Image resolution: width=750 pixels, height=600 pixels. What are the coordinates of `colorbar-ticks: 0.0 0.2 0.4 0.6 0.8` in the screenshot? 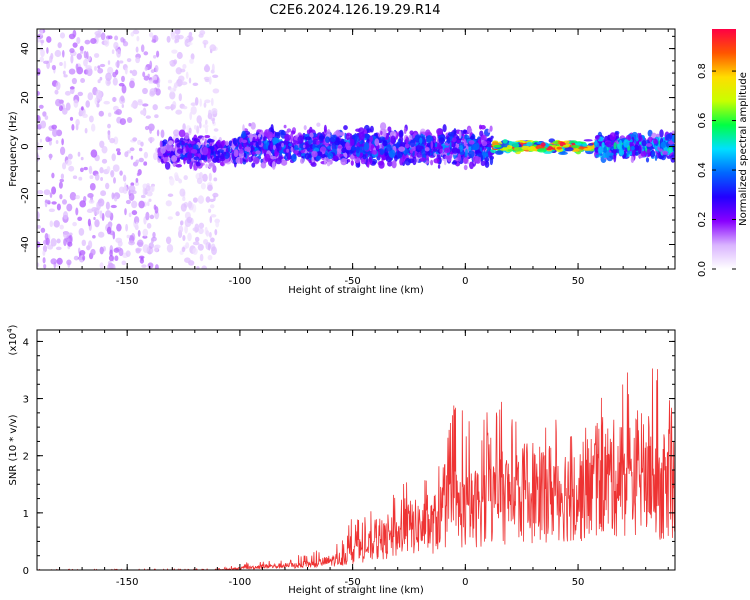 It's located at (716, 170).